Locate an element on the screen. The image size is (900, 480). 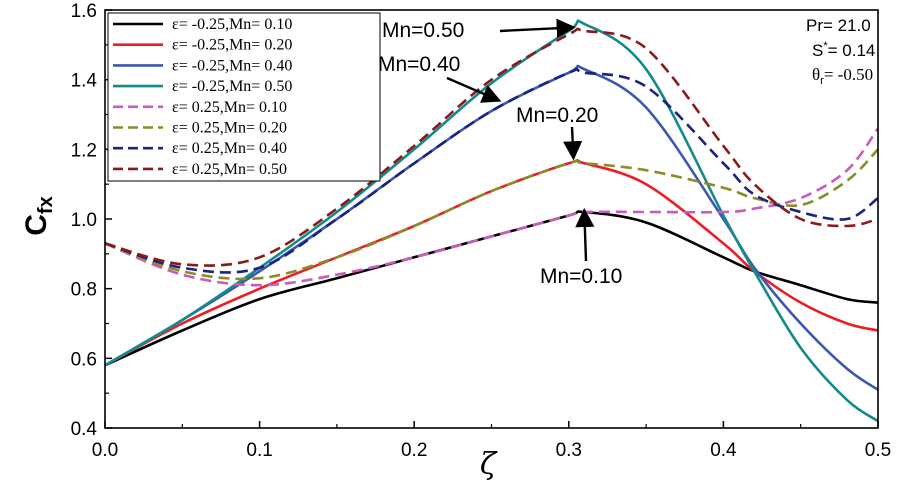
annotation-mn-0p40-arrow is located at coordinates (474, 89).